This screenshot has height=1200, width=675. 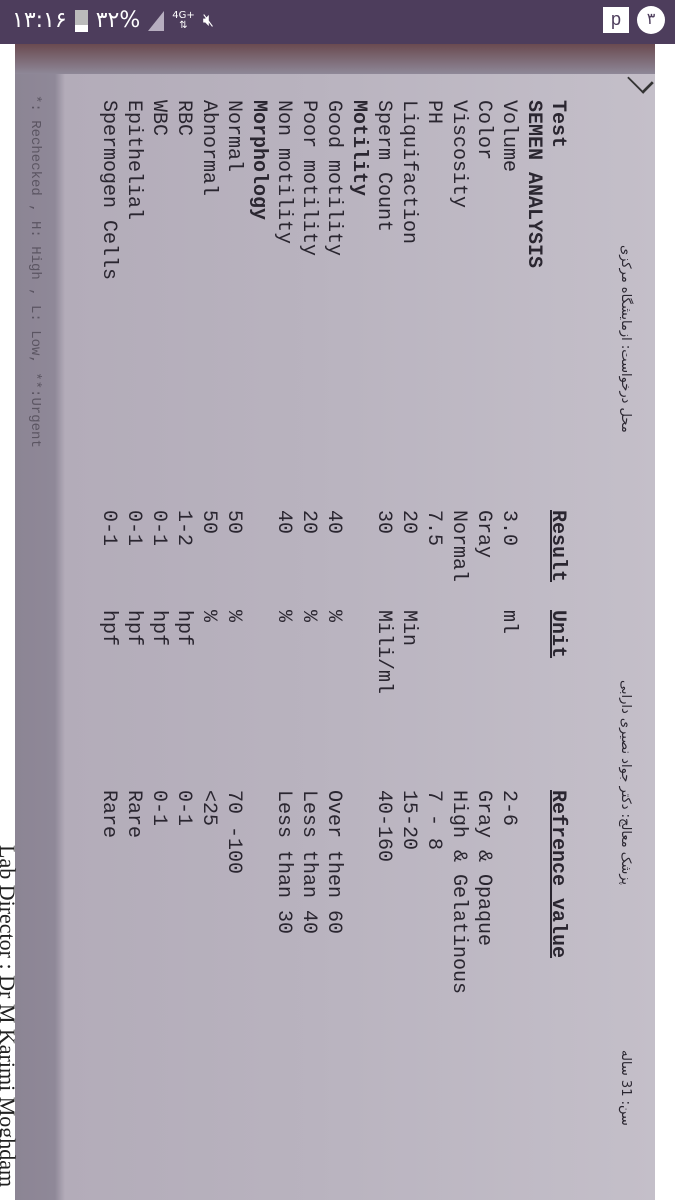 I want to click on clock: ۱۳:۱۶, so click(x=39, y=20).